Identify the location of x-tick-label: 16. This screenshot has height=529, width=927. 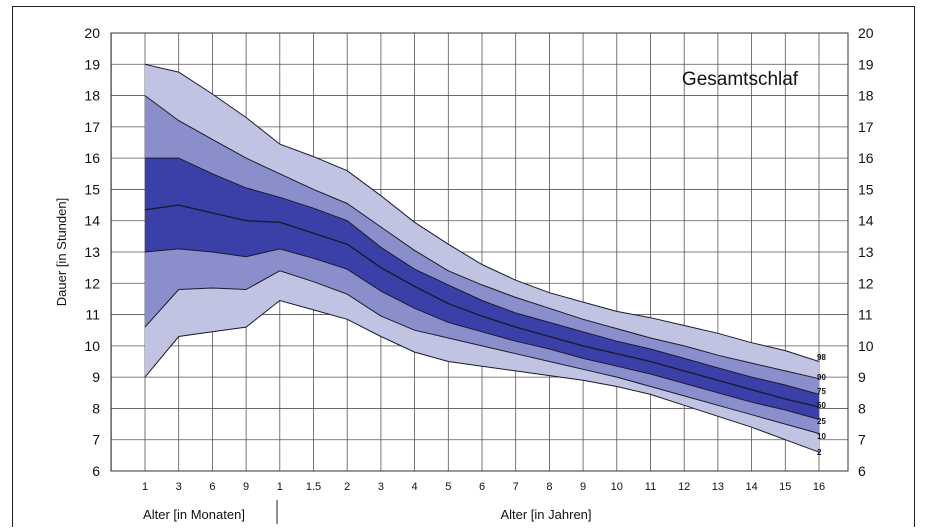
(819, 487).